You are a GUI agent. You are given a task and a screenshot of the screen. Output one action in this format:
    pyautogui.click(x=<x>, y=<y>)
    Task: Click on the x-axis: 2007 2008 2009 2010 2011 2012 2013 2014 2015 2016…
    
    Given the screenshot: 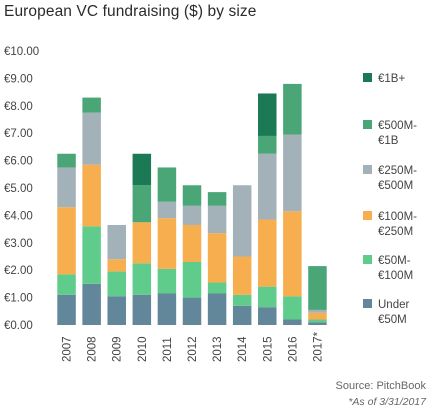 What is the action you would take?
    pyautogui.click(x=193, y=346)
    